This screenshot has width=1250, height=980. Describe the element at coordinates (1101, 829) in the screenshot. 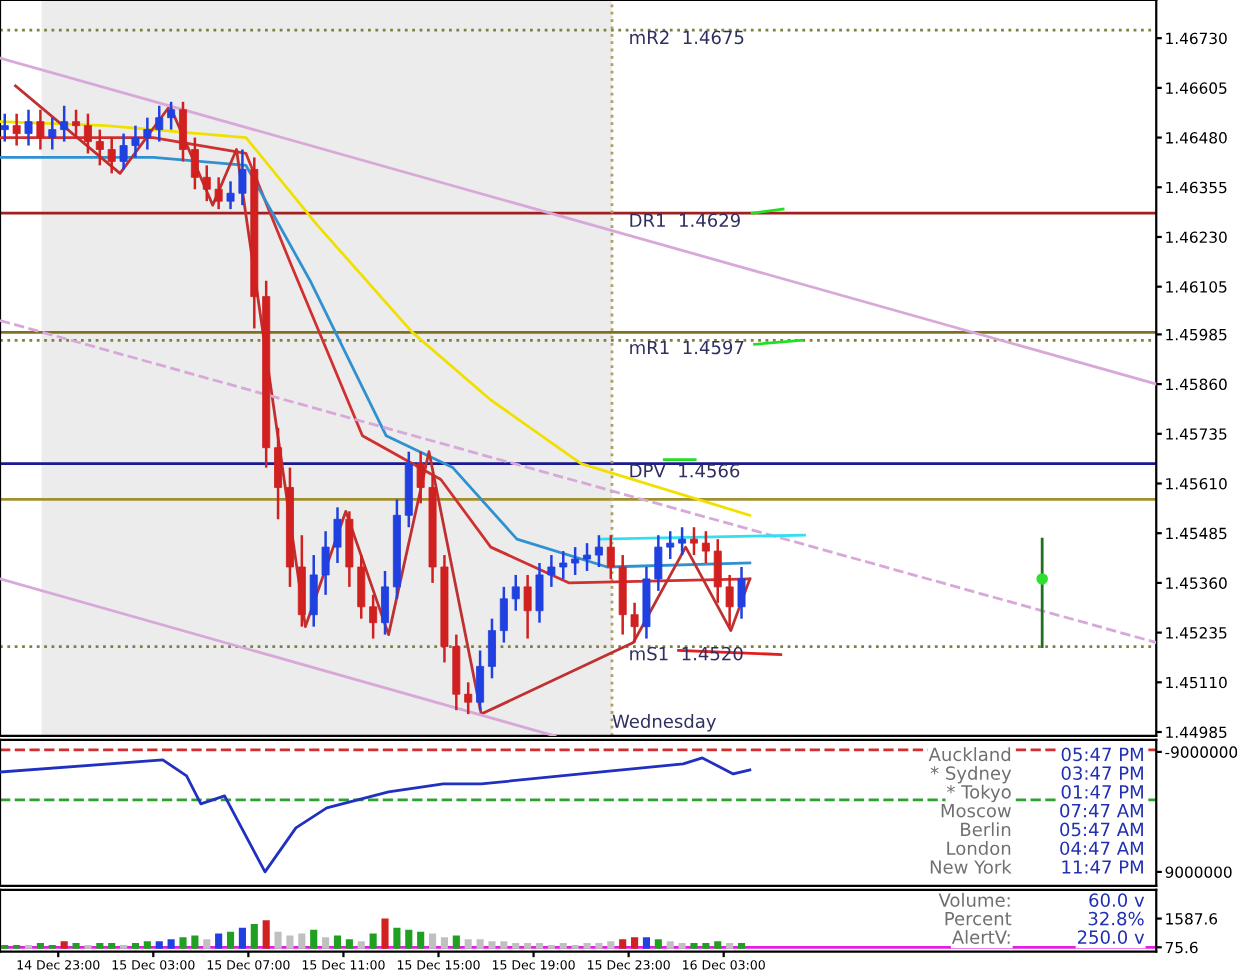

I see `annotation: 05:47 AM` at that location.